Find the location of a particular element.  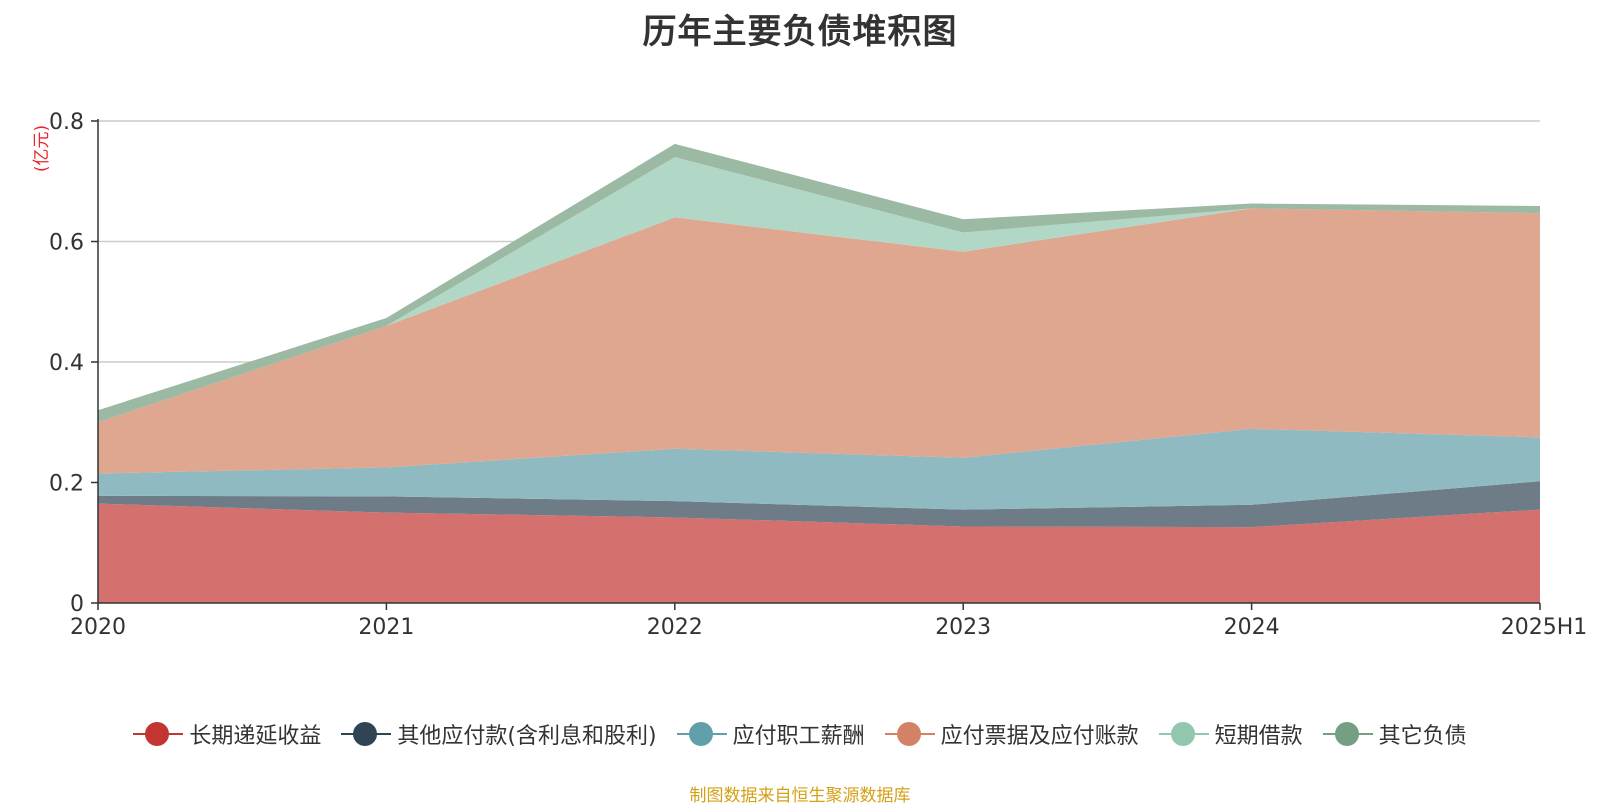

legend-item: 应付职工薪酬 is located at coordinates (770, 734).